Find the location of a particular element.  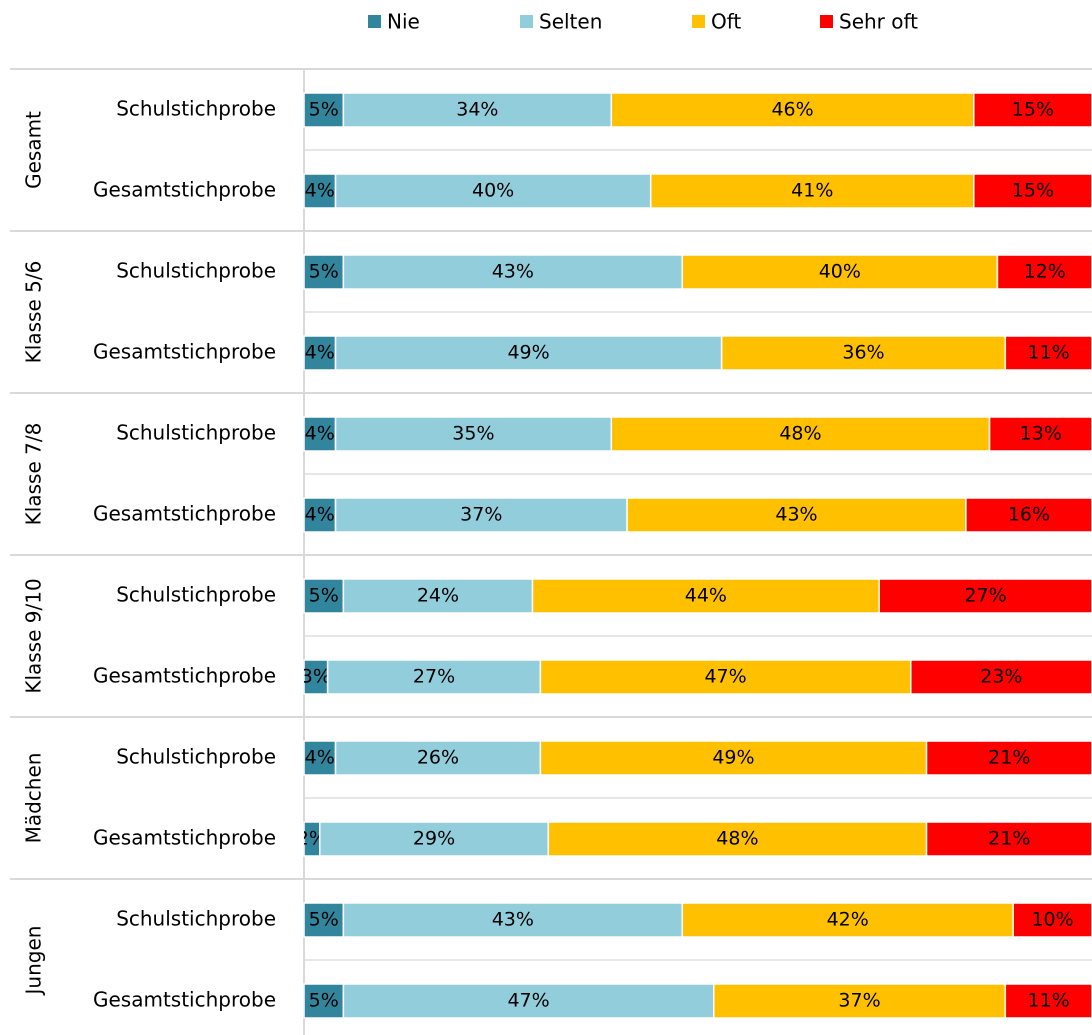

value-label: 27% is located at coordinates (434, 677).